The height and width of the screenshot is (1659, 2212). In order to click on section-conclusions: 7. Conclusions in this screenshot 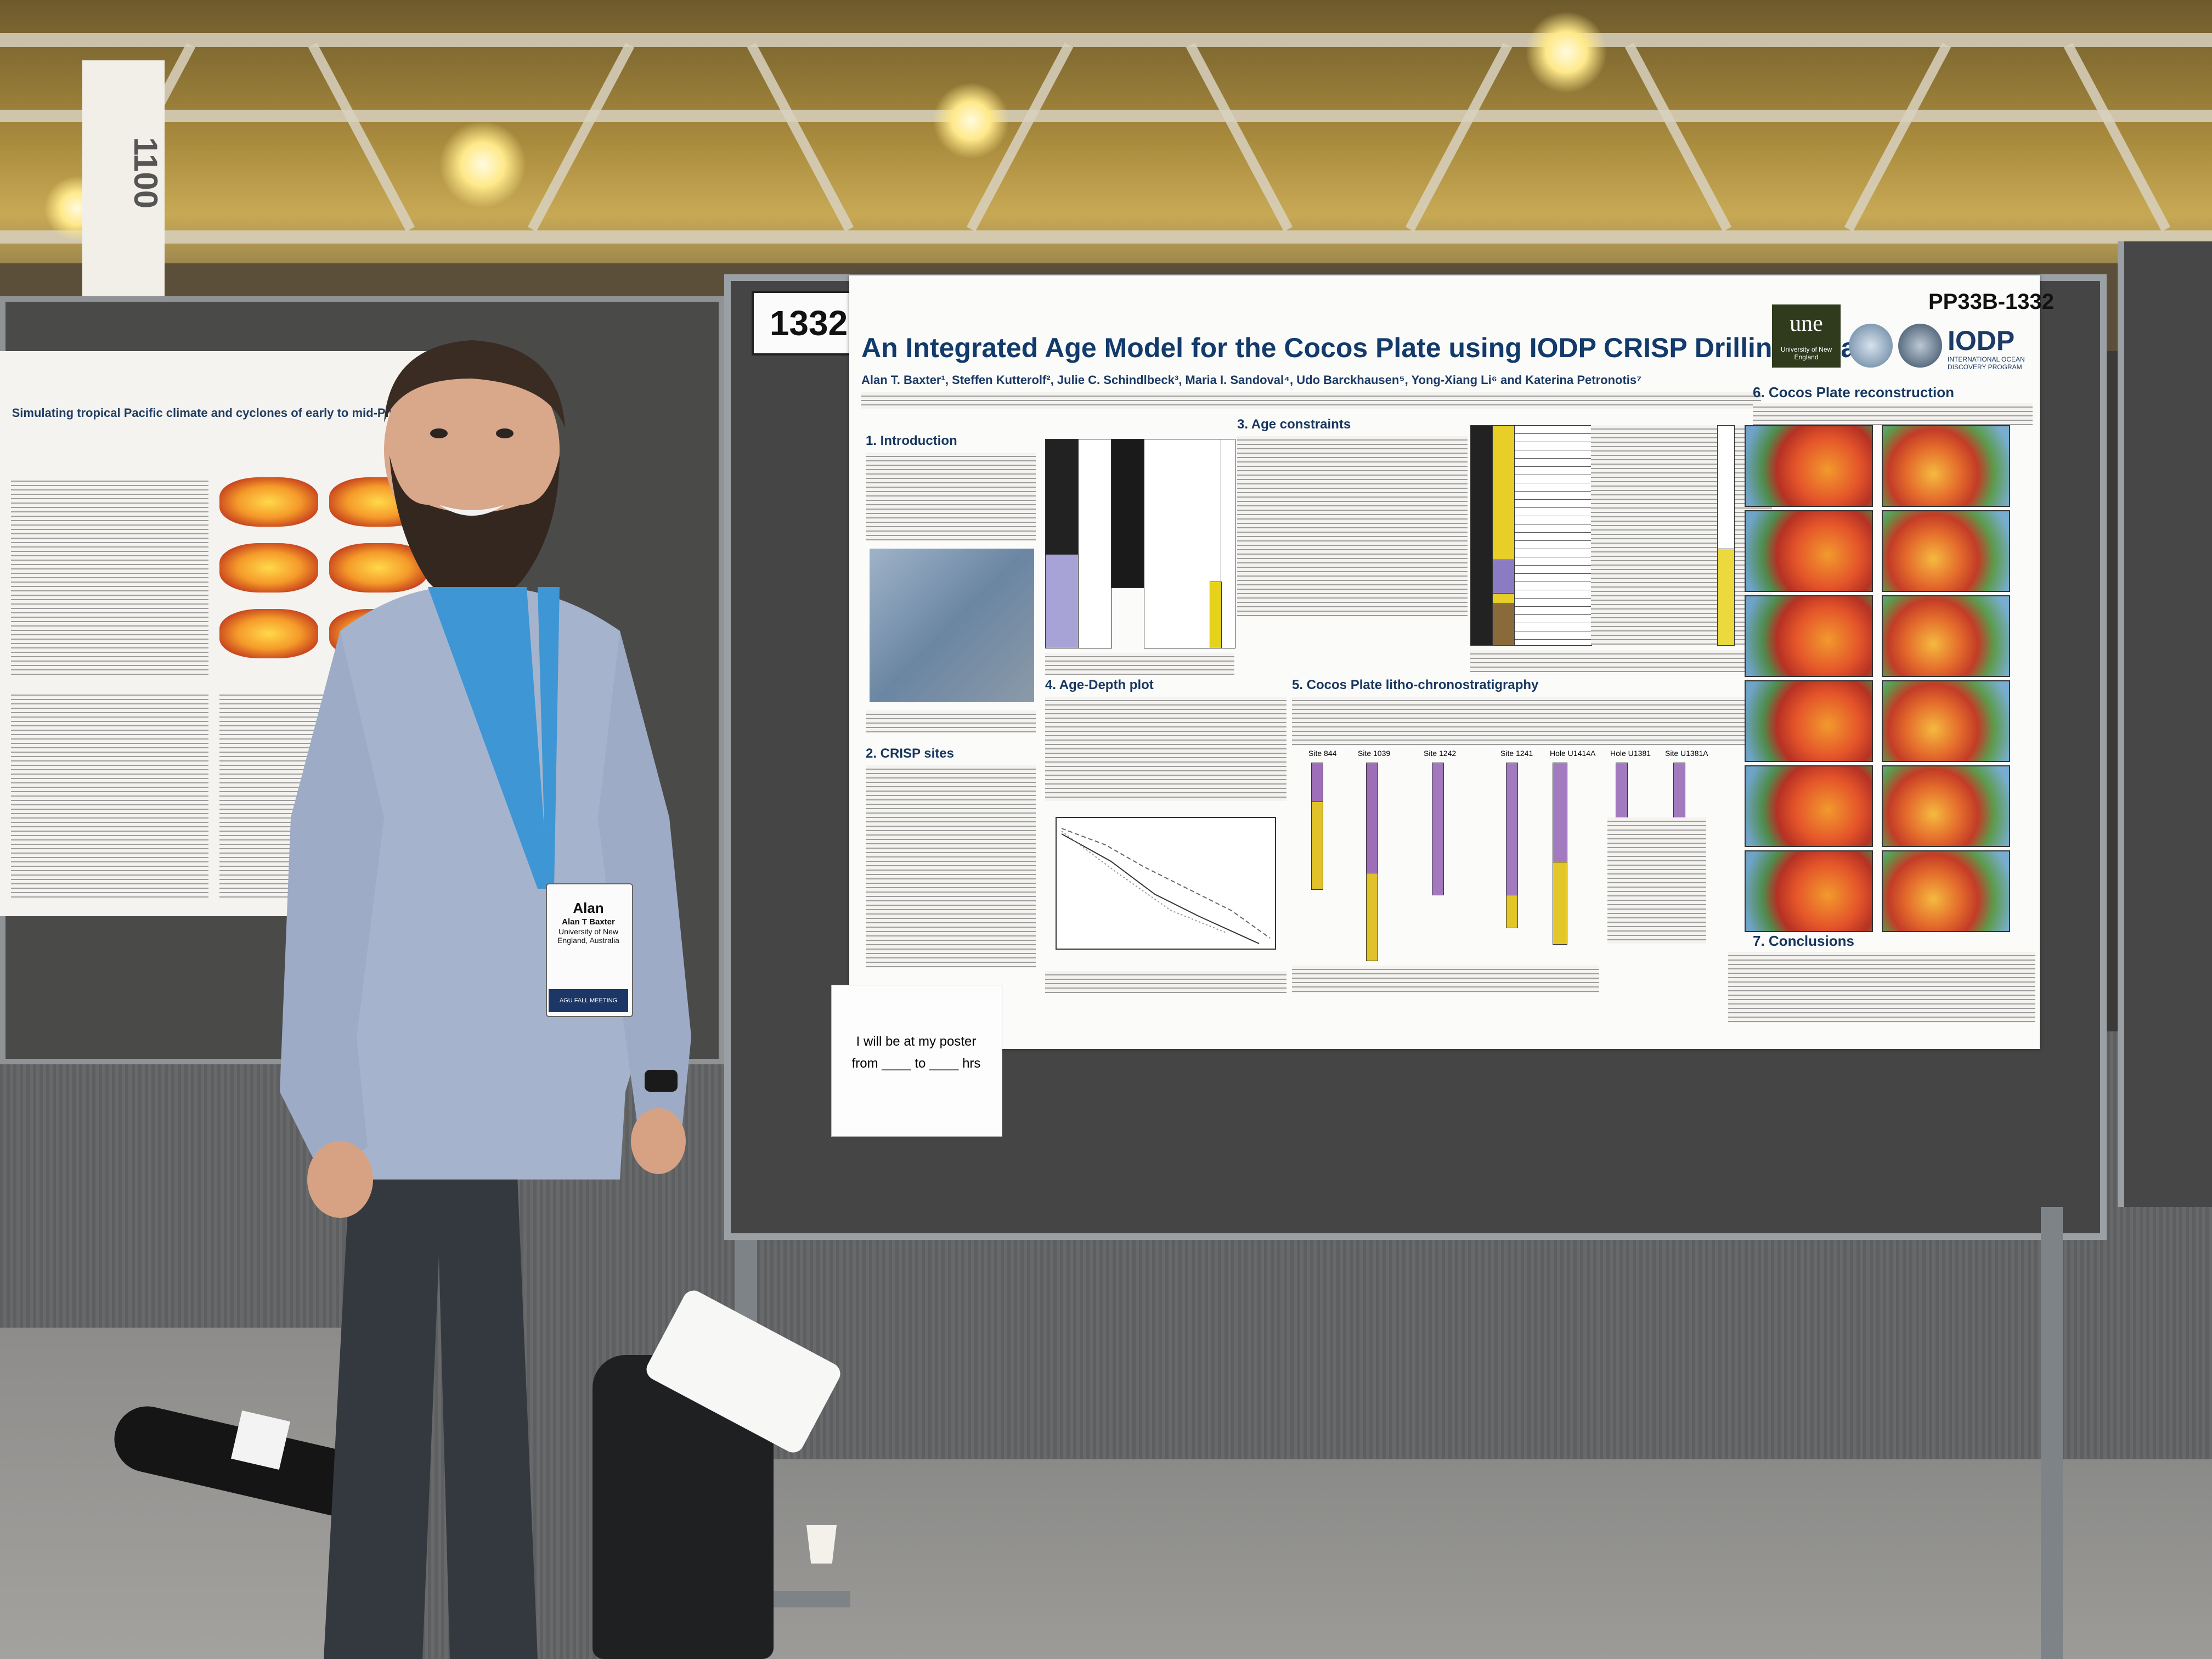, I will do `click(1803, 941)`.